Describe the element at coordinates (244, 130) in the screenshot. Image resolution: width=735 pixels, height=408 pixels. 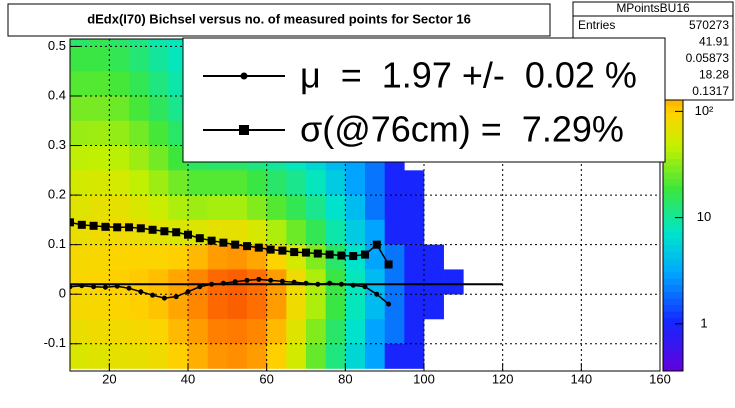
I see `legend-marker` at that location.